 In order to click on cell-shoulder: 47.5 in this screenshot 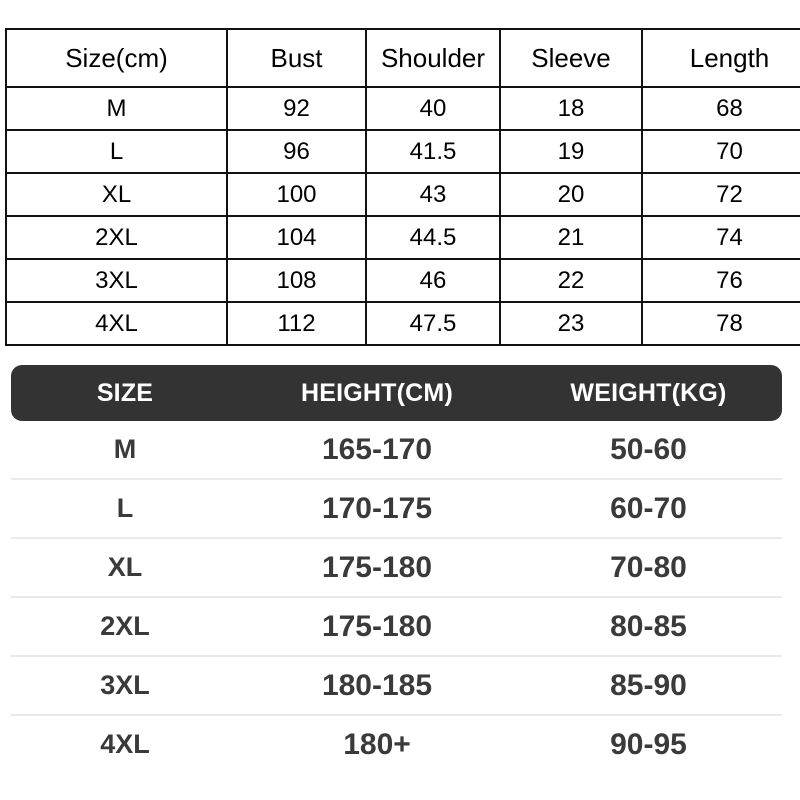, I will do `click(433, 323)`.